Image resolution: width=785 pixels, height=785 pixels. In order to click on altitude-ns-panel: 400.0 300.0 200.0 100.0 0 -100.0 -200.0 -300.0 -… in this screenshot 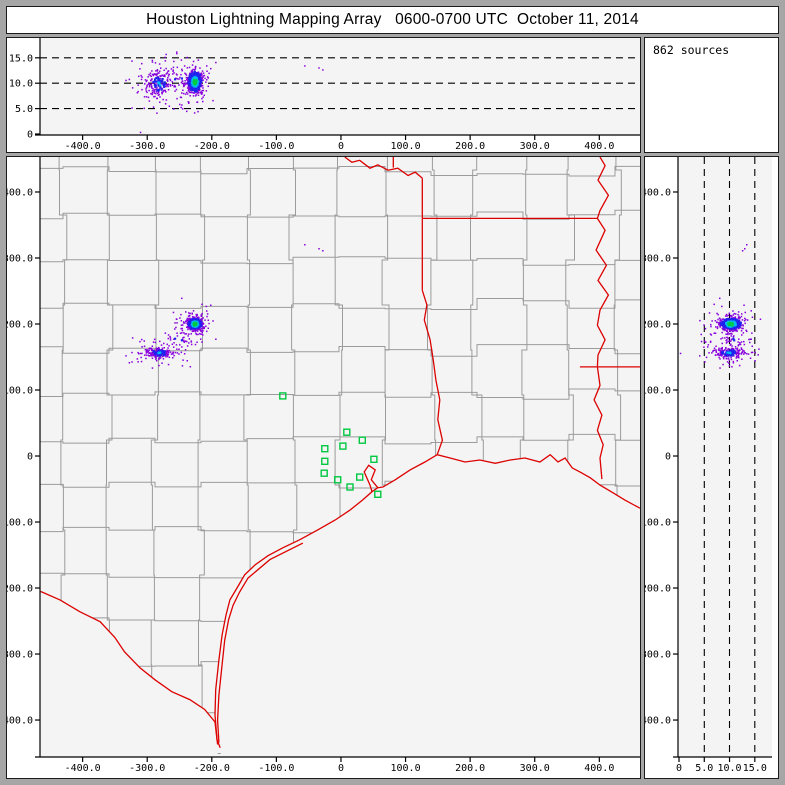, I will do `click(711, 467)`.